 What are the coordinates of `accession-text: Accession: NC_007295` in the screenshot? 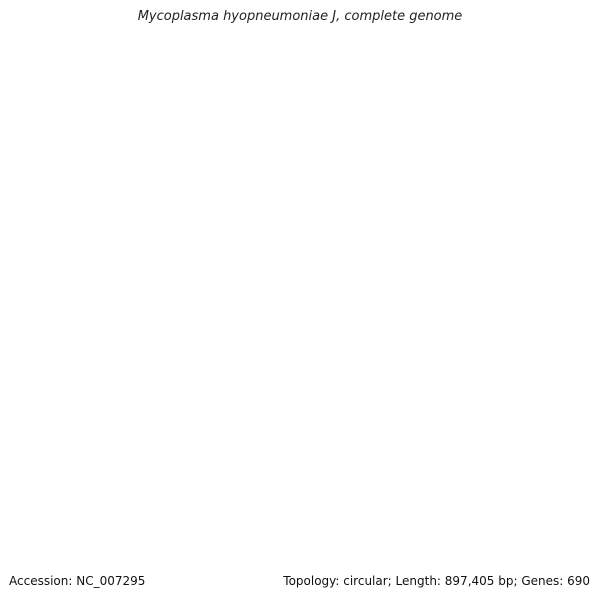 It's located at (77, 581).